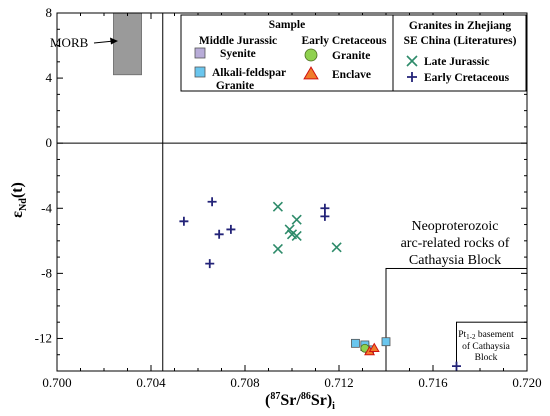 The width and height of the screenshot is (550, 416). I want to click on point-enclave, so click(374, 347).